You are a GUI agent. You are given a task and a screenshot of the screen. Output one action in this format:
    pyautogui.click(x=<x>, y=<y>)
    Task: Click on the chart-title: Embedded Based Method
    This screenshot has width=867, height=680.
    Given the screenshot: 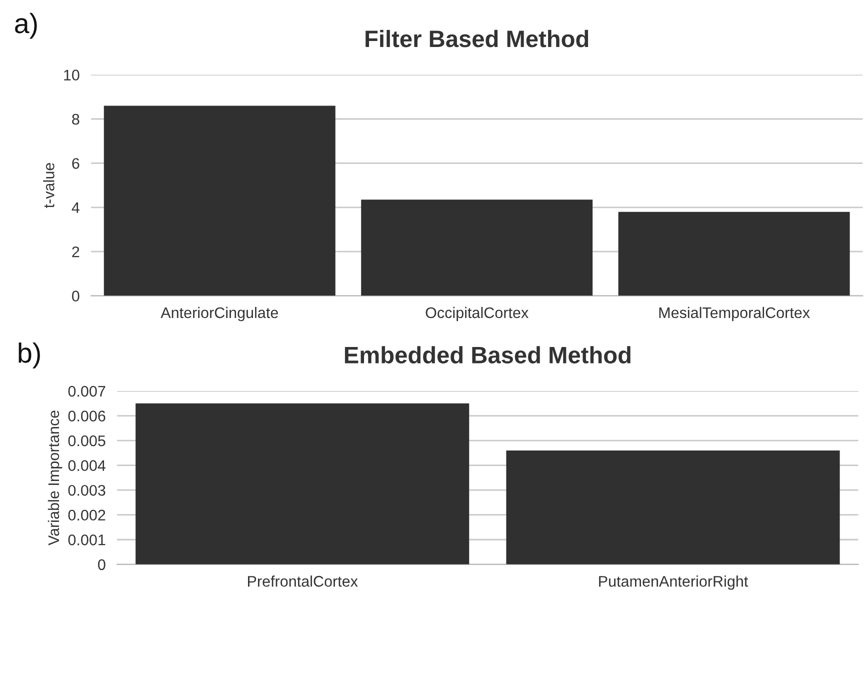 What is the action you would take?
    pyautogui.click(x=487, y=355)
    